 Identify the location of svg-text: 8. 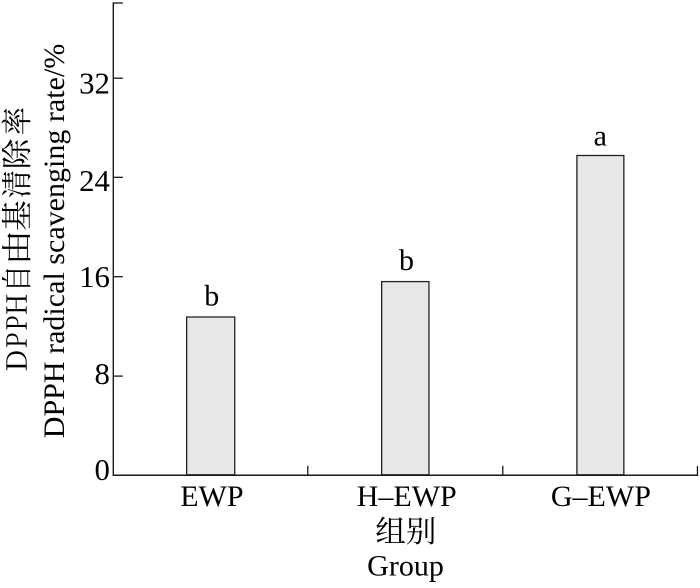
(101, 374).